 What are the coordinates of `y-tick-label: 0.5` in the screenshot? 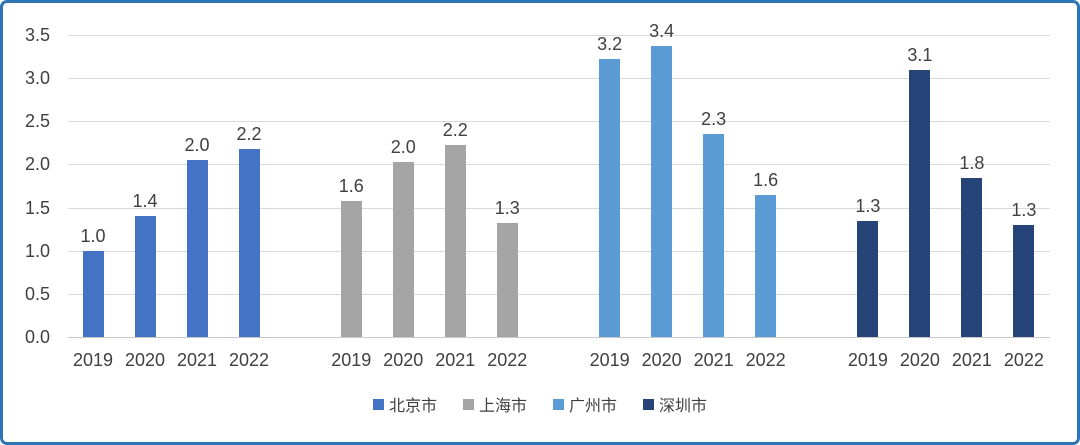 It's located at (37, 293).